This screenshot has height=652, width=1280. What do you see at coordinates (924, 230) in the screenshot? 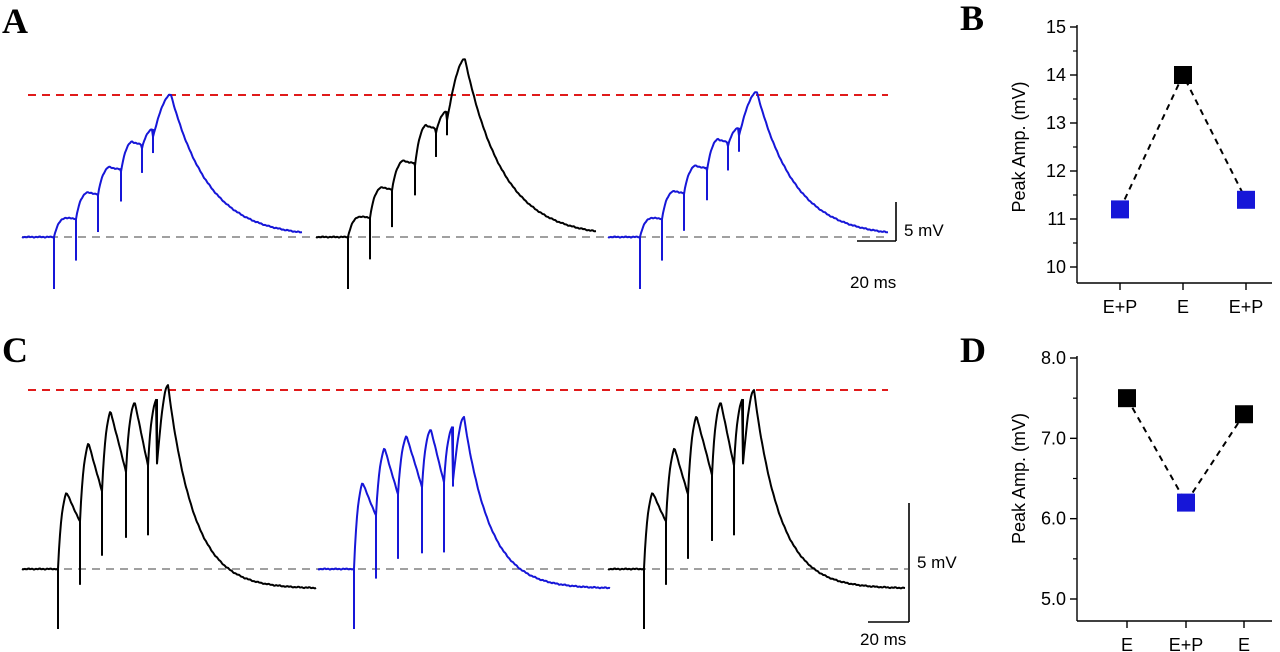
I see `scale-label-a-voltage: 5 mV` at bounding box center [924, 230].